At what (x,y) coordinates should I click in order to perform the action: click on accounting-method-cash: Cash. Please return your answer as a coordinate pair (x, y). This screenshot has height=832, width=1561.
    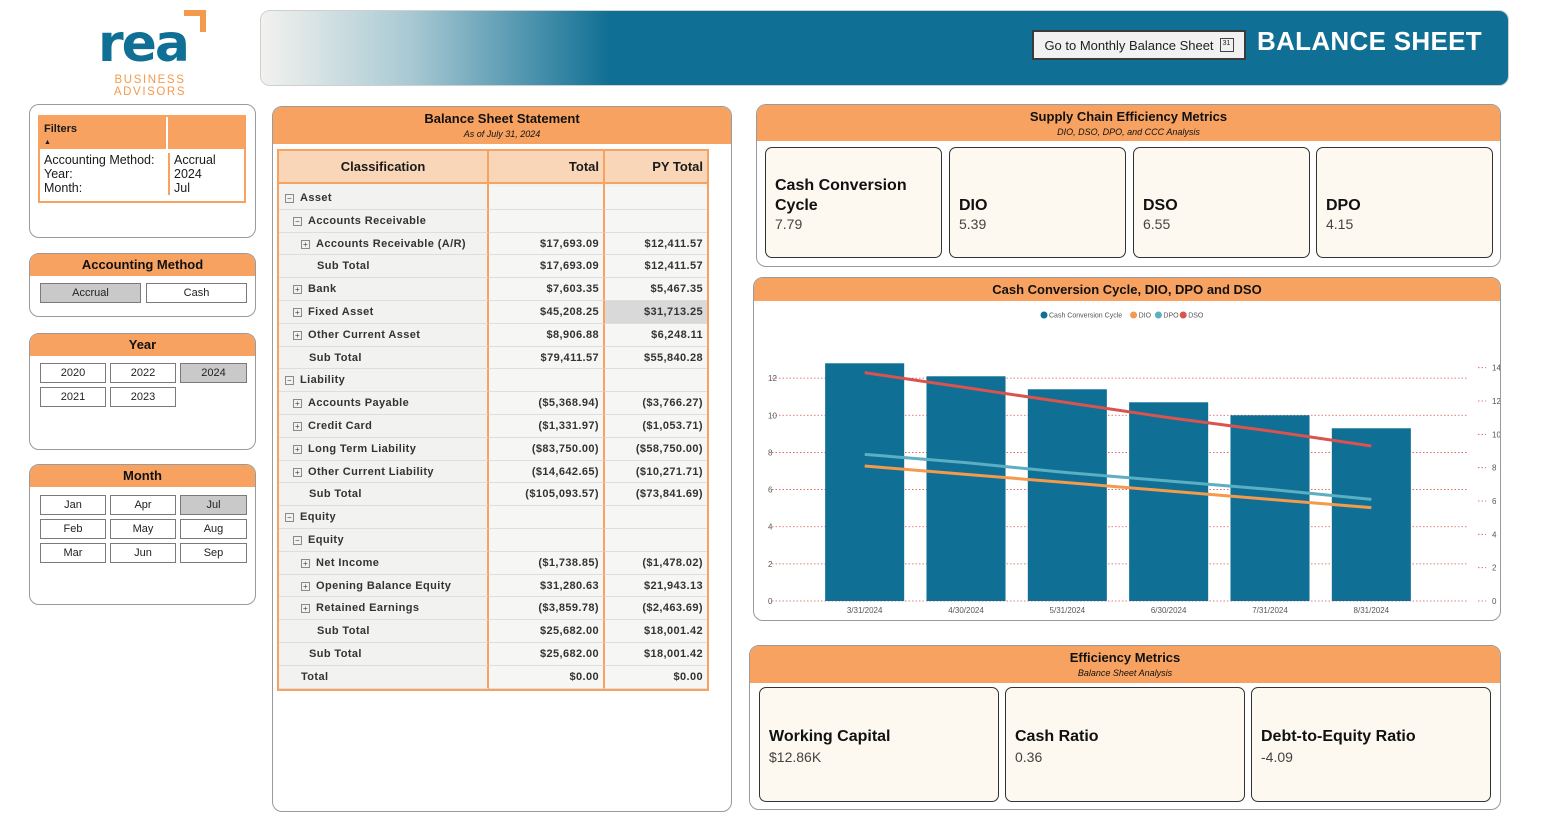
    Looking at the image, I should click on (196, 293).